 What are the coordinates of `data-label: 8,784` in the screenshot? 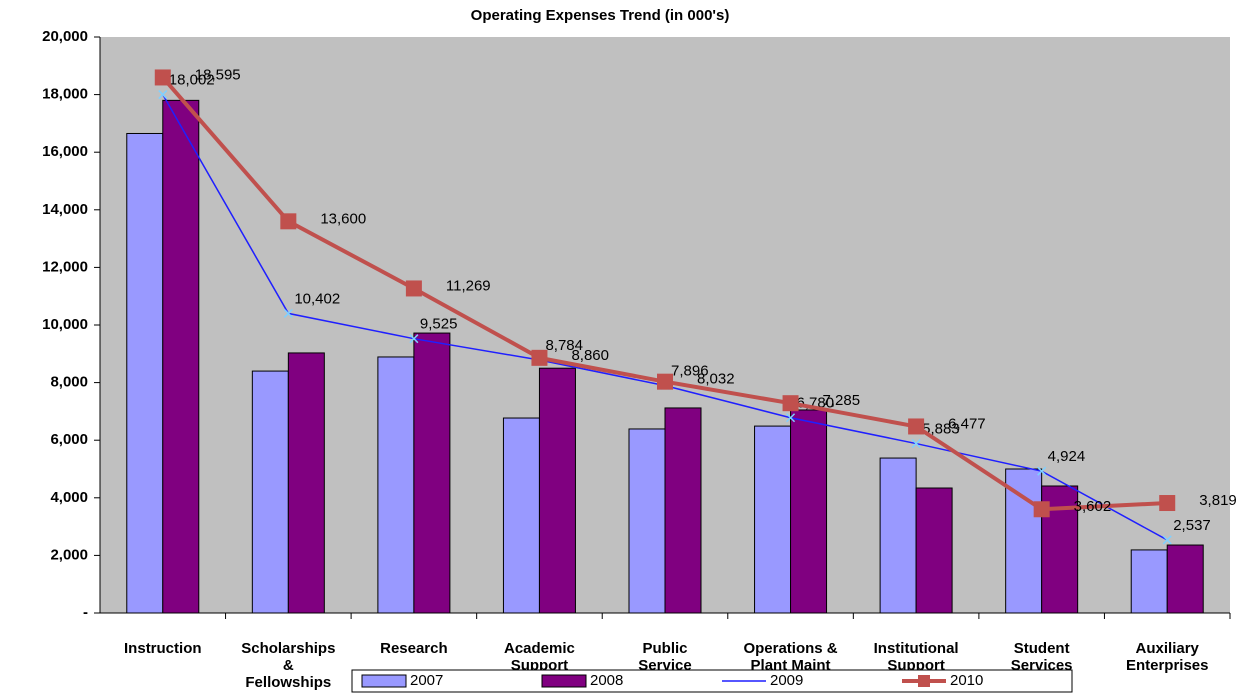 It's located at (564, 345).